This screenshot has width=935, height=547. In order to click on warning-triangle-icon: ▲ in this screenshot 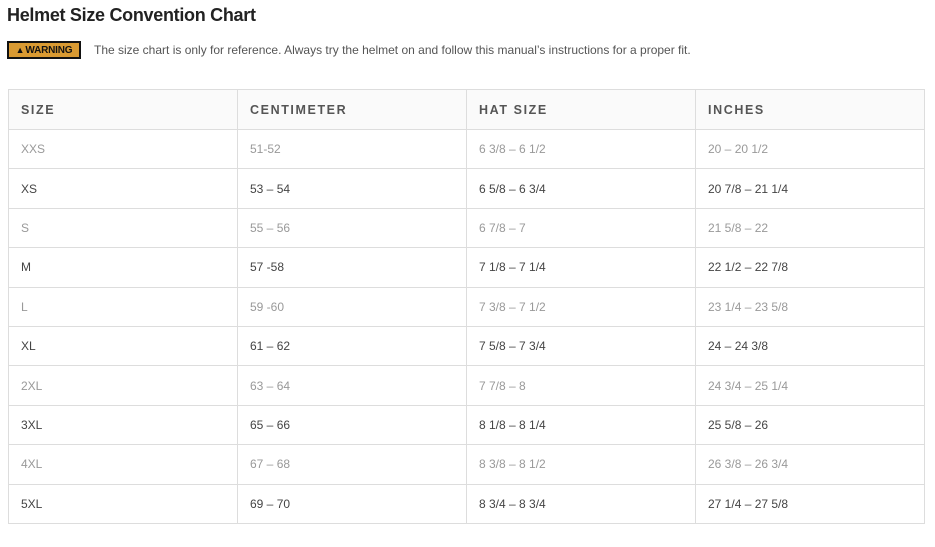, I will do `click(20, 50)`.